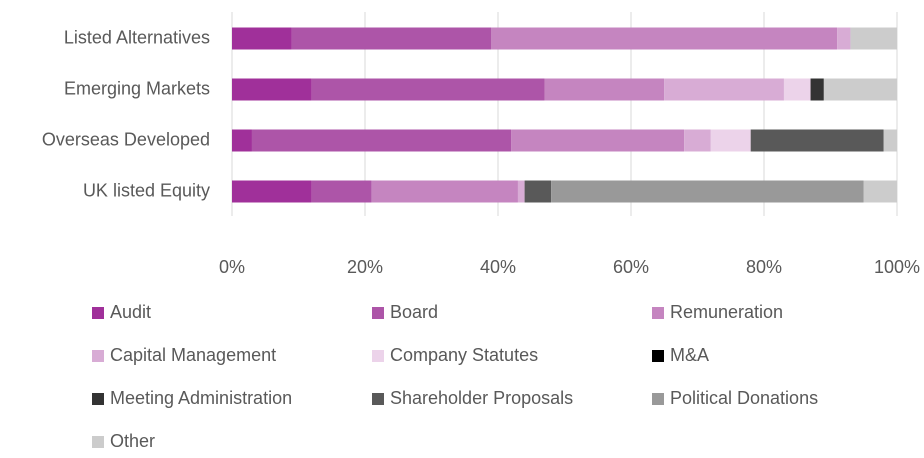  Describe the element at coordinates (201, 398) in the screenshot. I see `legend-label: Meeting Administration` at that location.